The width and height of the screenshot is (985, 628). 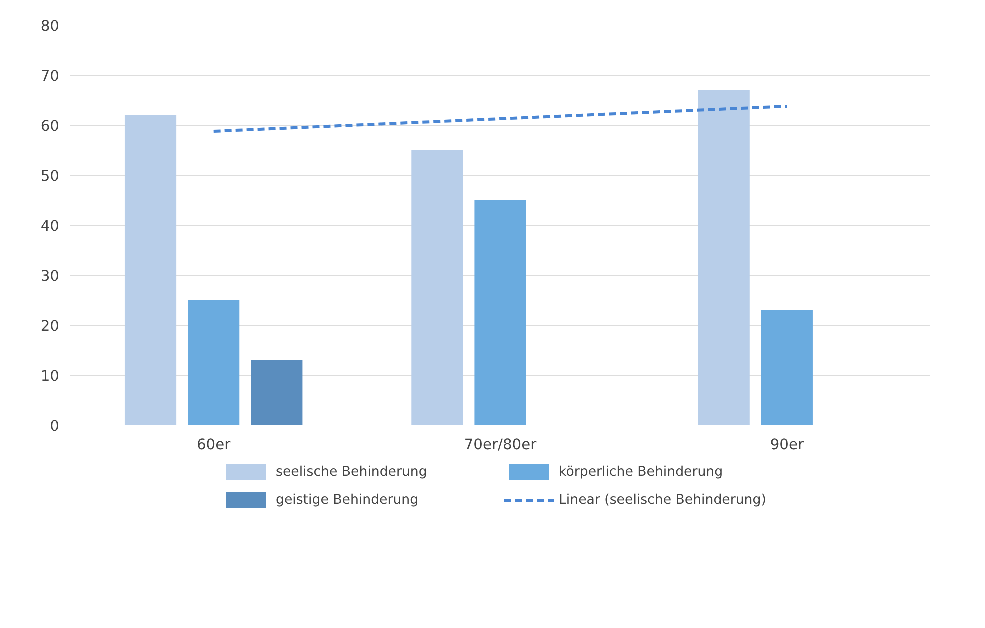 I want to click on y-tick-label: 0, so click(x=55, y=426).